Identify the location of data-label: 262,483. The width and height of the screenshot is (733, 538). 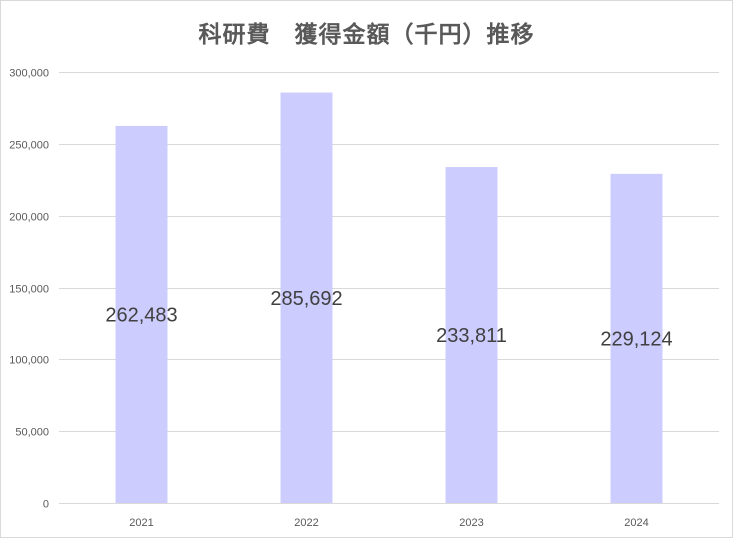
(141, 315).